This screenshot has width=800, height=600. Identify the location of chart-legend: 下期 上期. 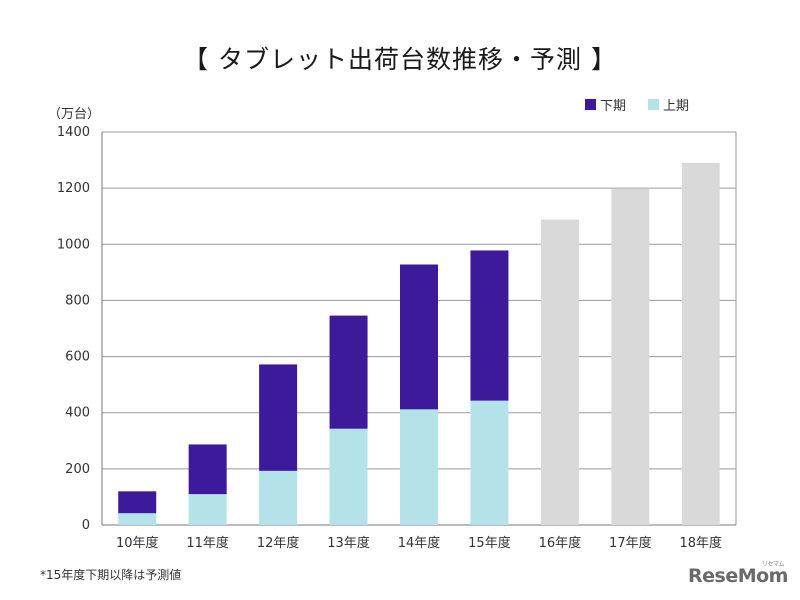
(648, 104).